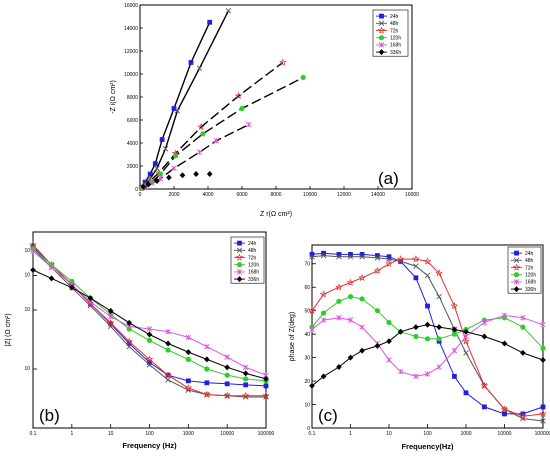  I want to click on x-tick-label: 16000, so click(412, 195).